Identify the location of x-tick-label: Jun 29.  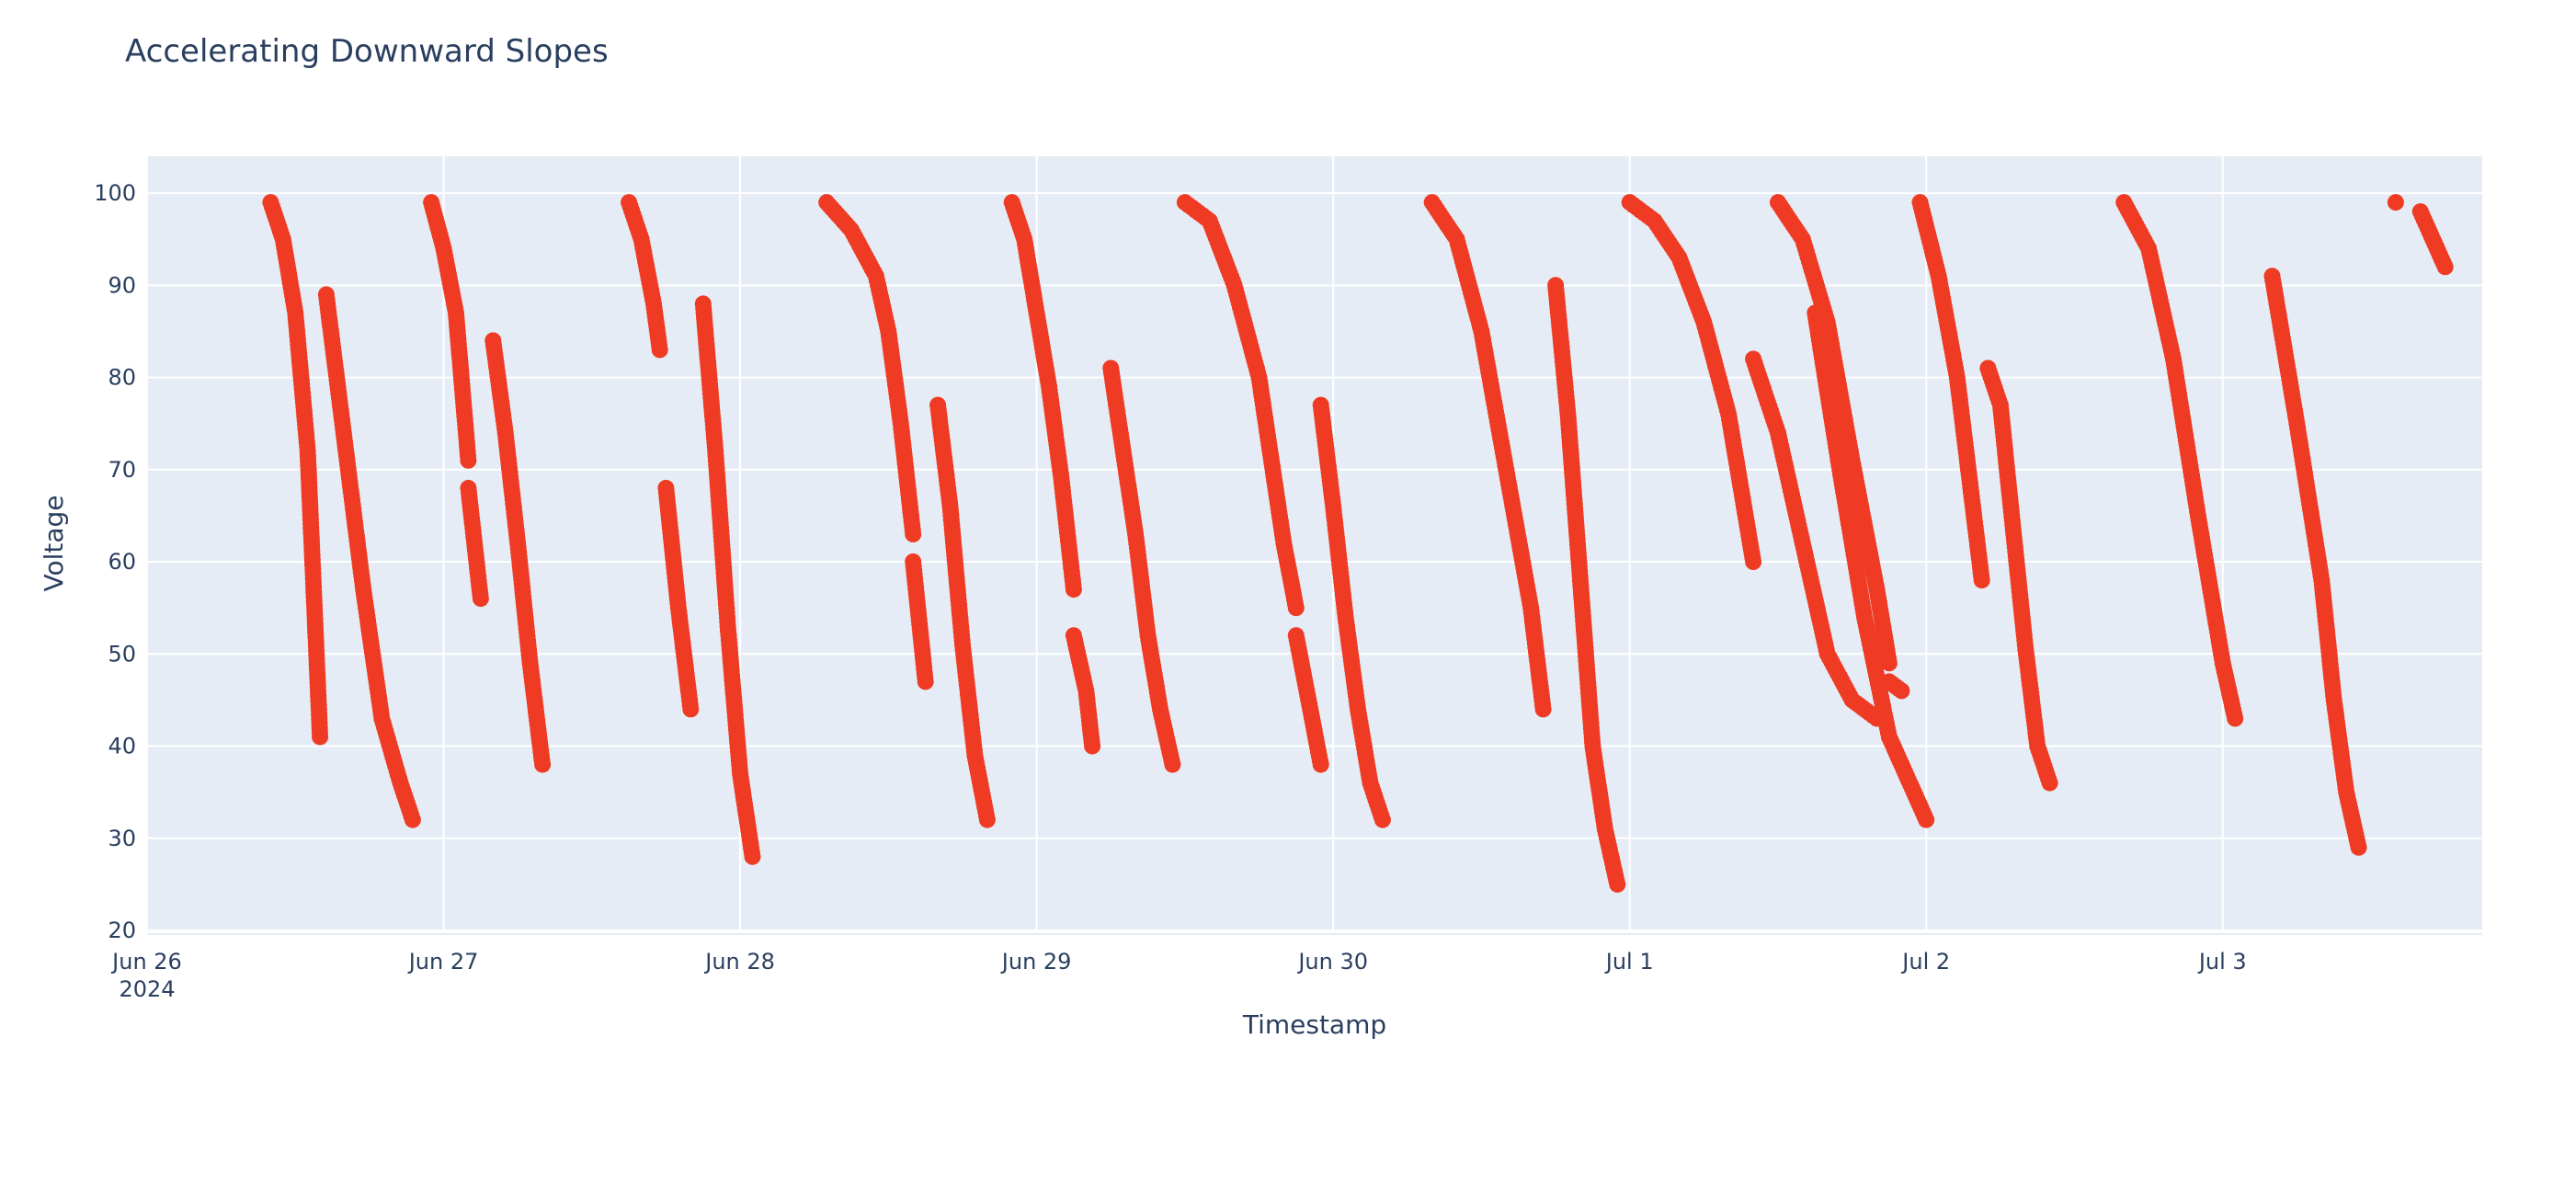
(1036, 962).